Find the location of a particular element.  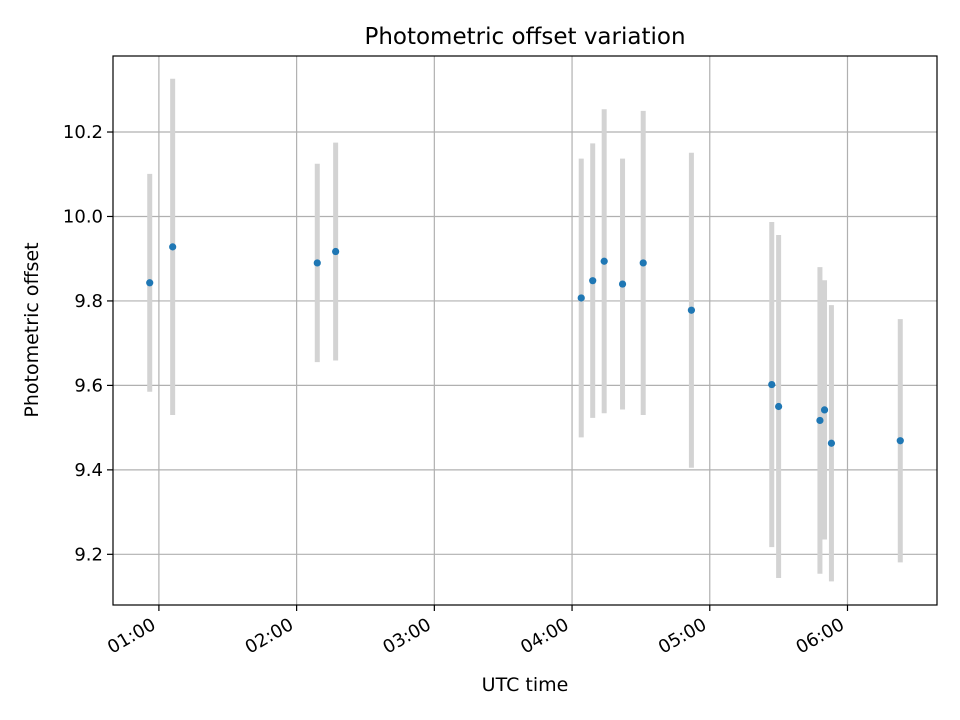

y-tick-label: 10.2 is located at coordinates (83, 132).